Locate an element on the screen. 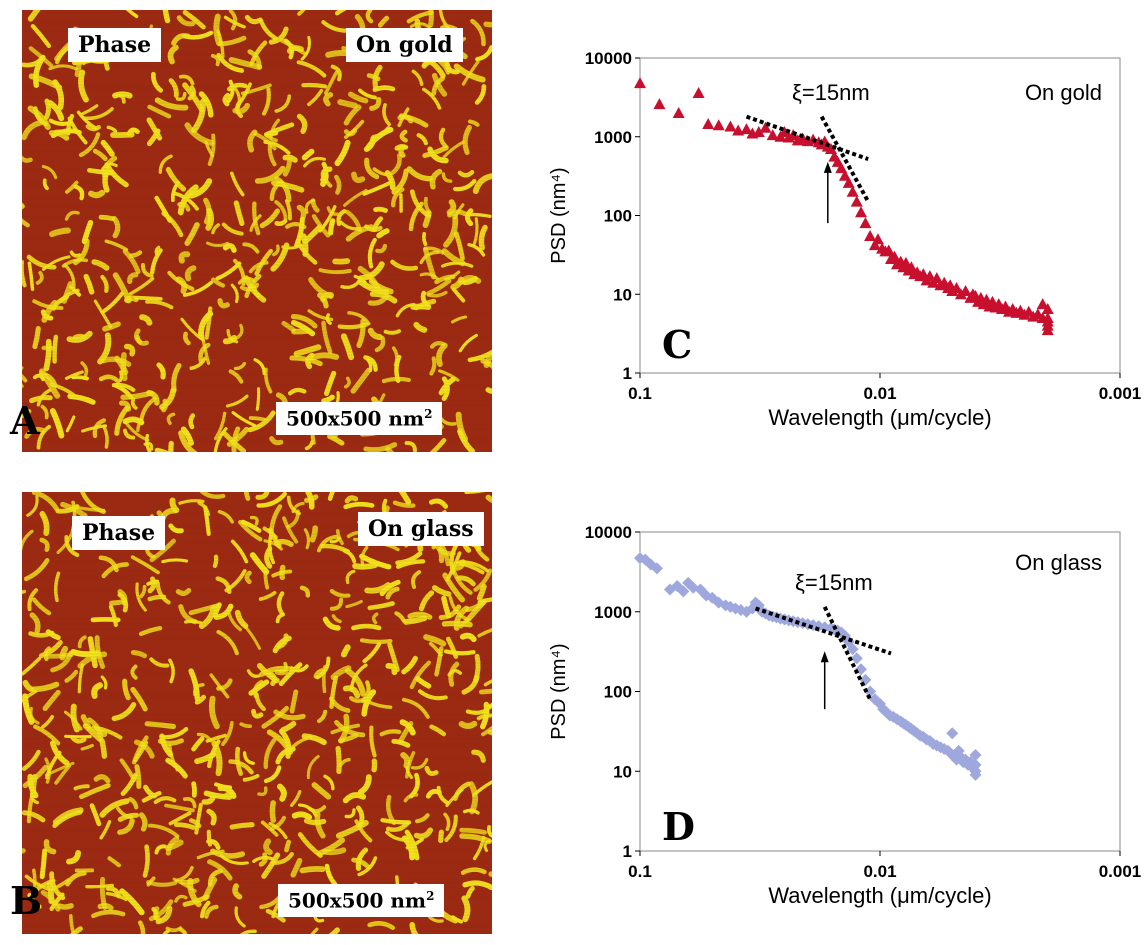 Image resolution: width=1146 pixels, height=945 pixels. panel-letter: D is located at coordinates (678, 826).